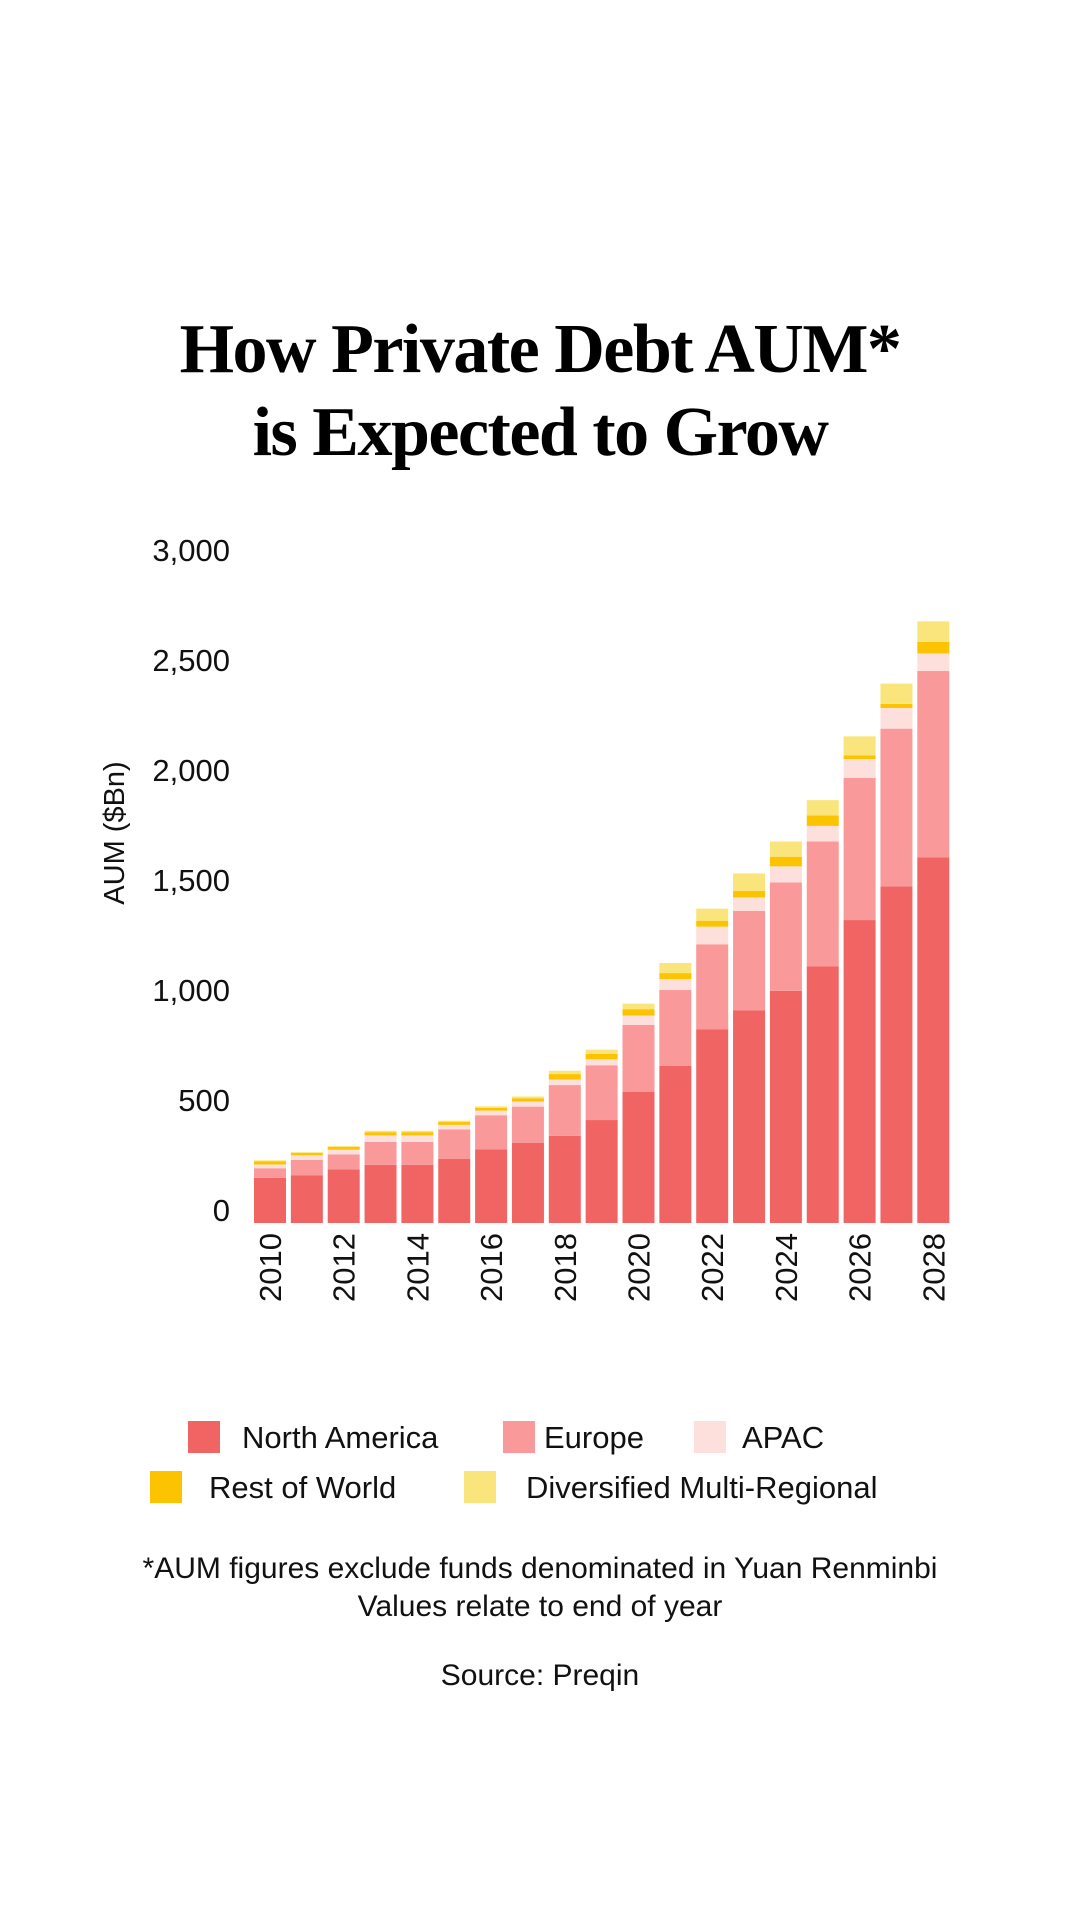 The width and height of the screenshot is (1081, 1921). What do you see at coordinates (785, 936) in the screenshot?
I see `bar-europe-2024` at bounding box center [785, 936].